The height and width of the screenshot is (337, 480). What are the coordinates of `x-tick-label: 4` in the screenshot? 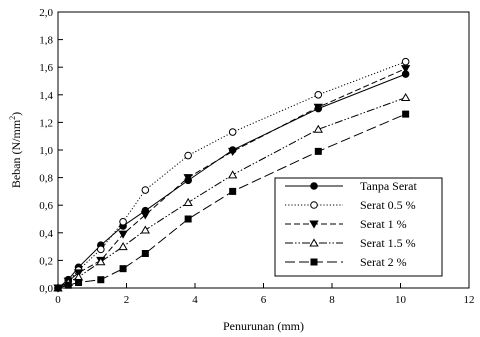 It's located at (195, 300).